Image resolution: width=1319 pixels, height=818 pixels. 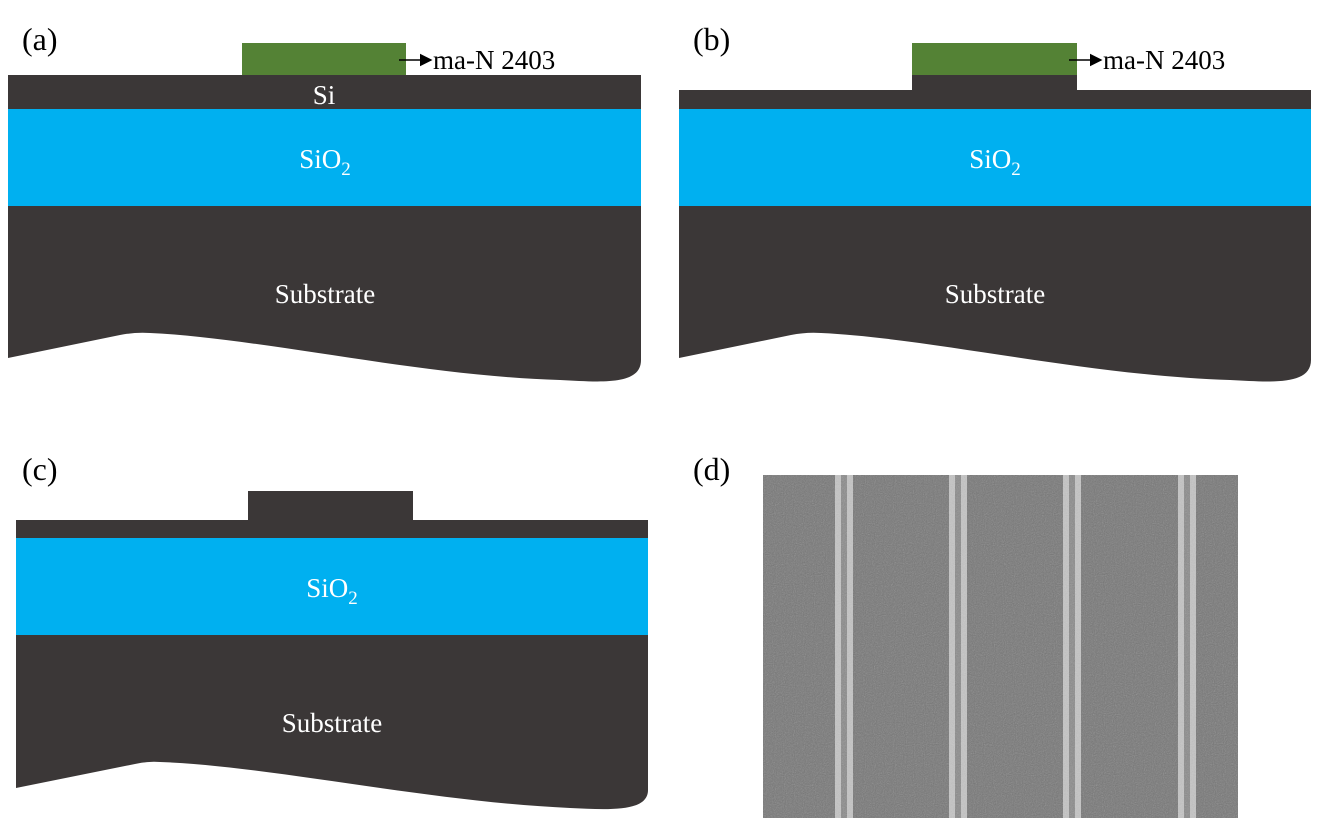 I want to click on panel-b-substrate-label: Substrate, so click(x=995, y=294).